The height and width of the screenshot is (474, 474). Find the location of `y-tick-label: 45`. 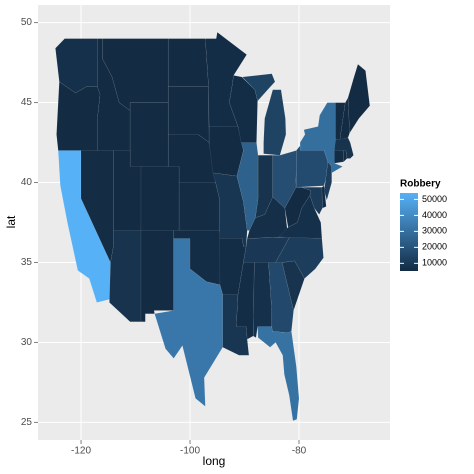

y-tick-label: 45 is located at coordinates (27, 102).